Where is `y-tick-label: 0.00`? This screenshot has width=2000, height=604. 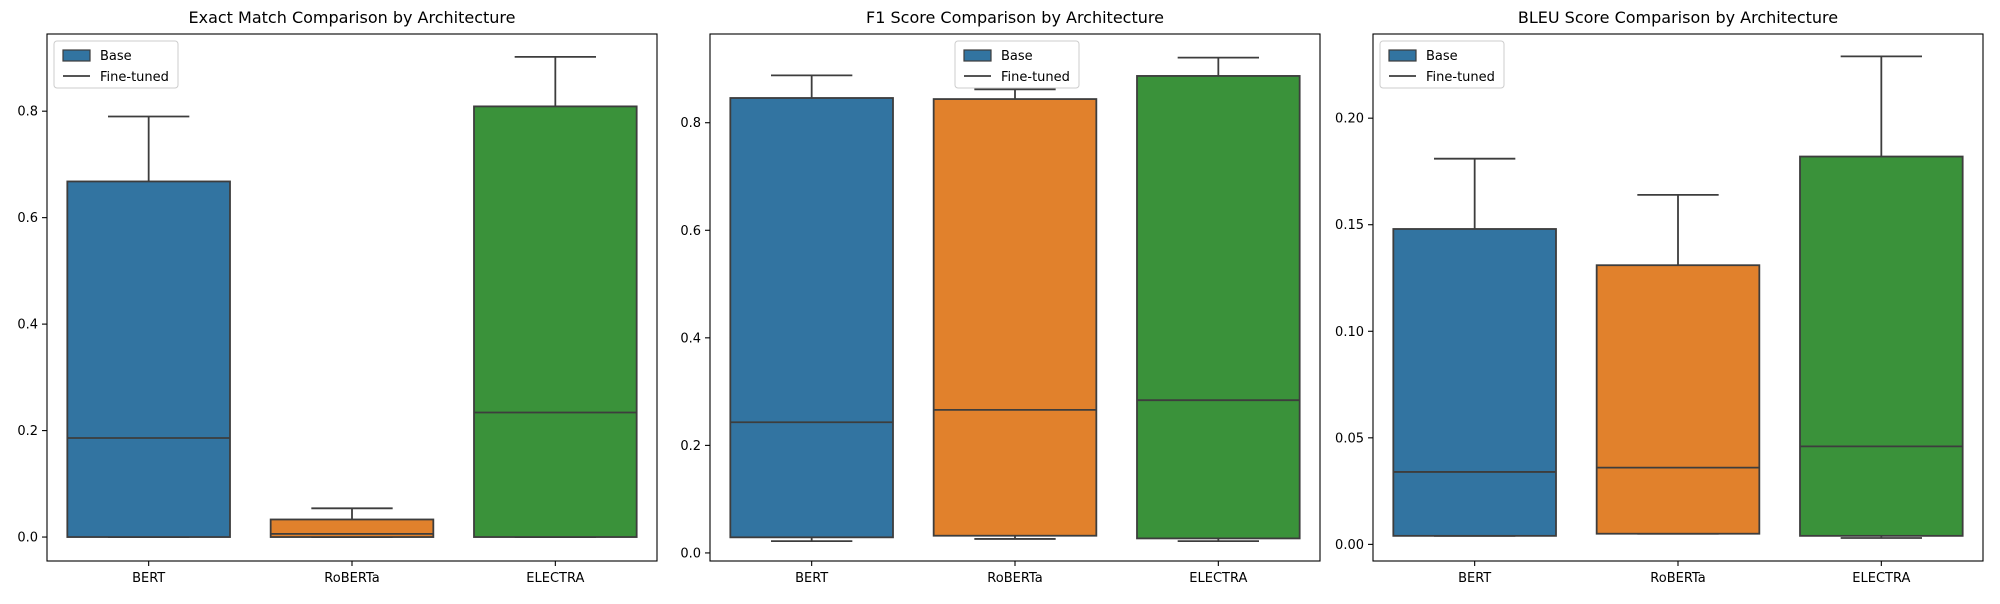 y-tick-label: 0.00 is located at coordinates (1349, 545).